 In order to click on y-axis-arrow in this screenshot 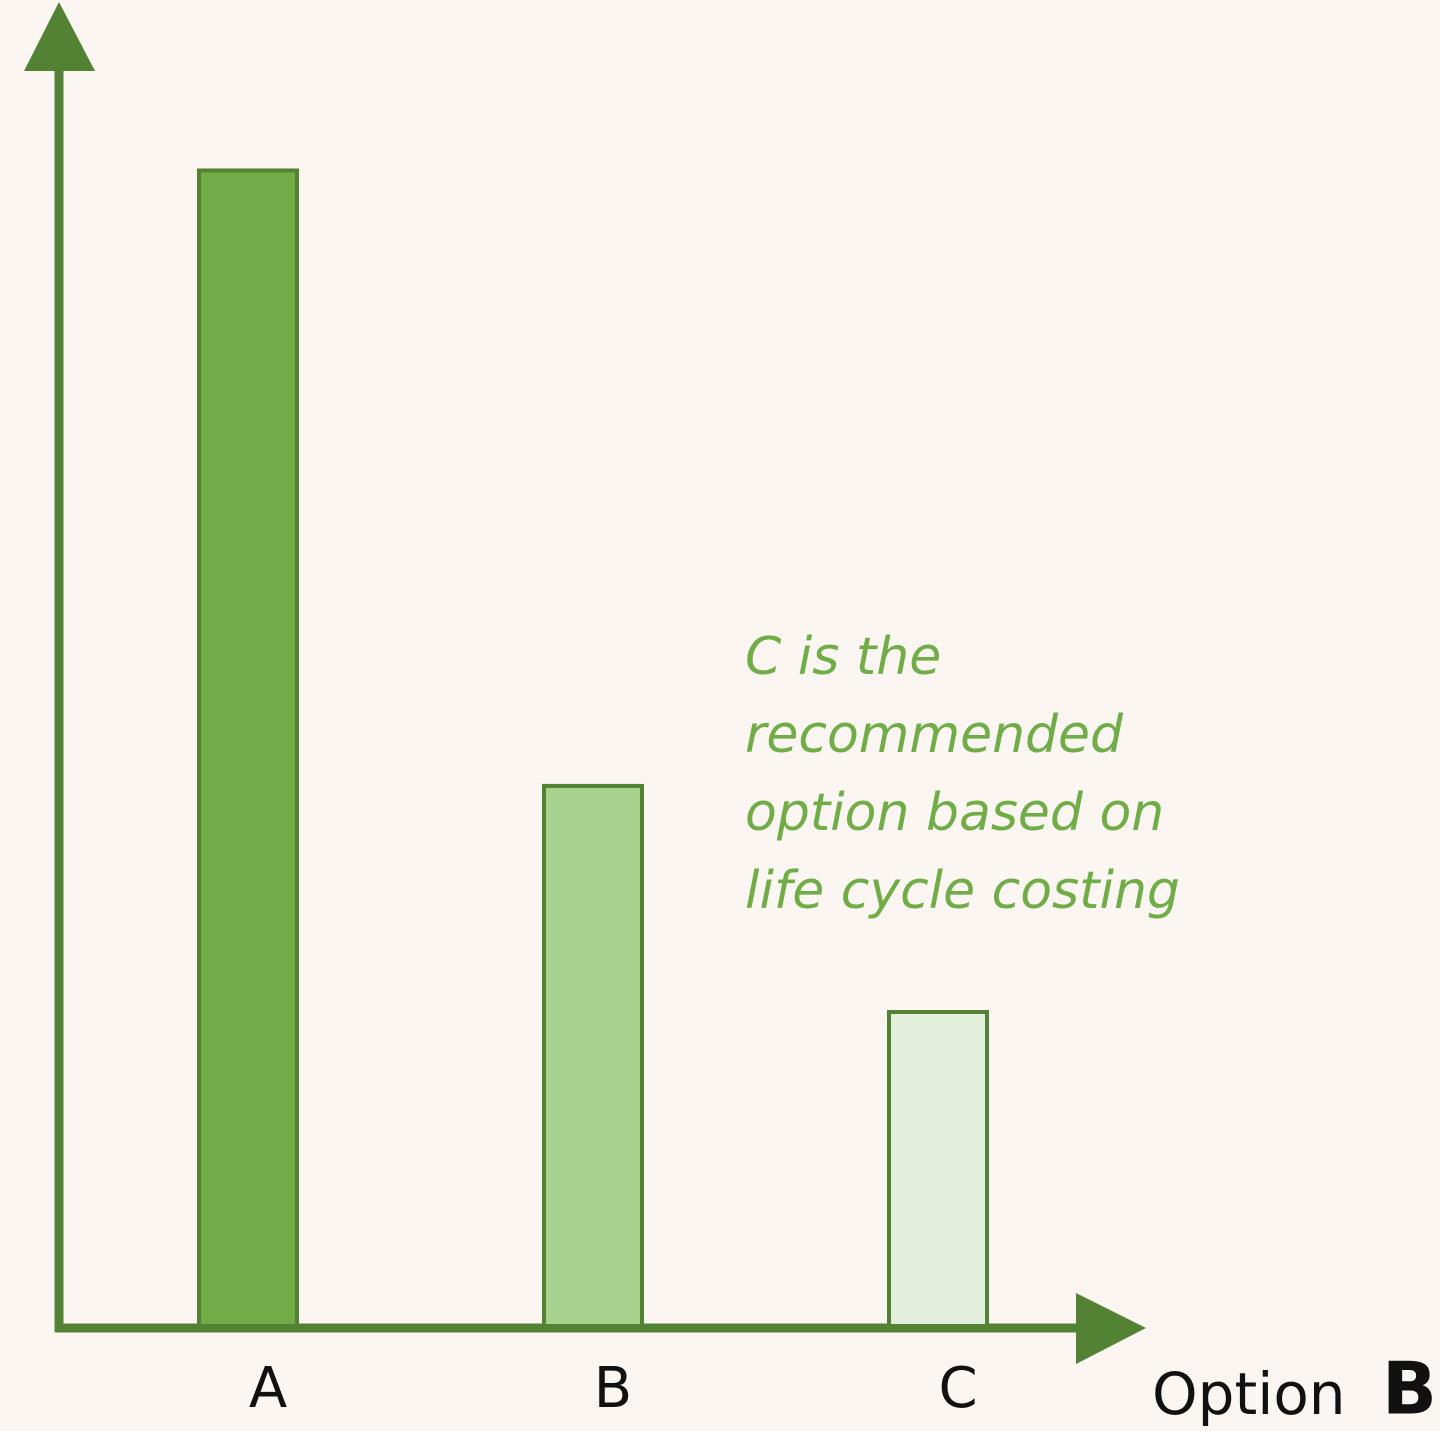, I will do `click(59, 36)`.